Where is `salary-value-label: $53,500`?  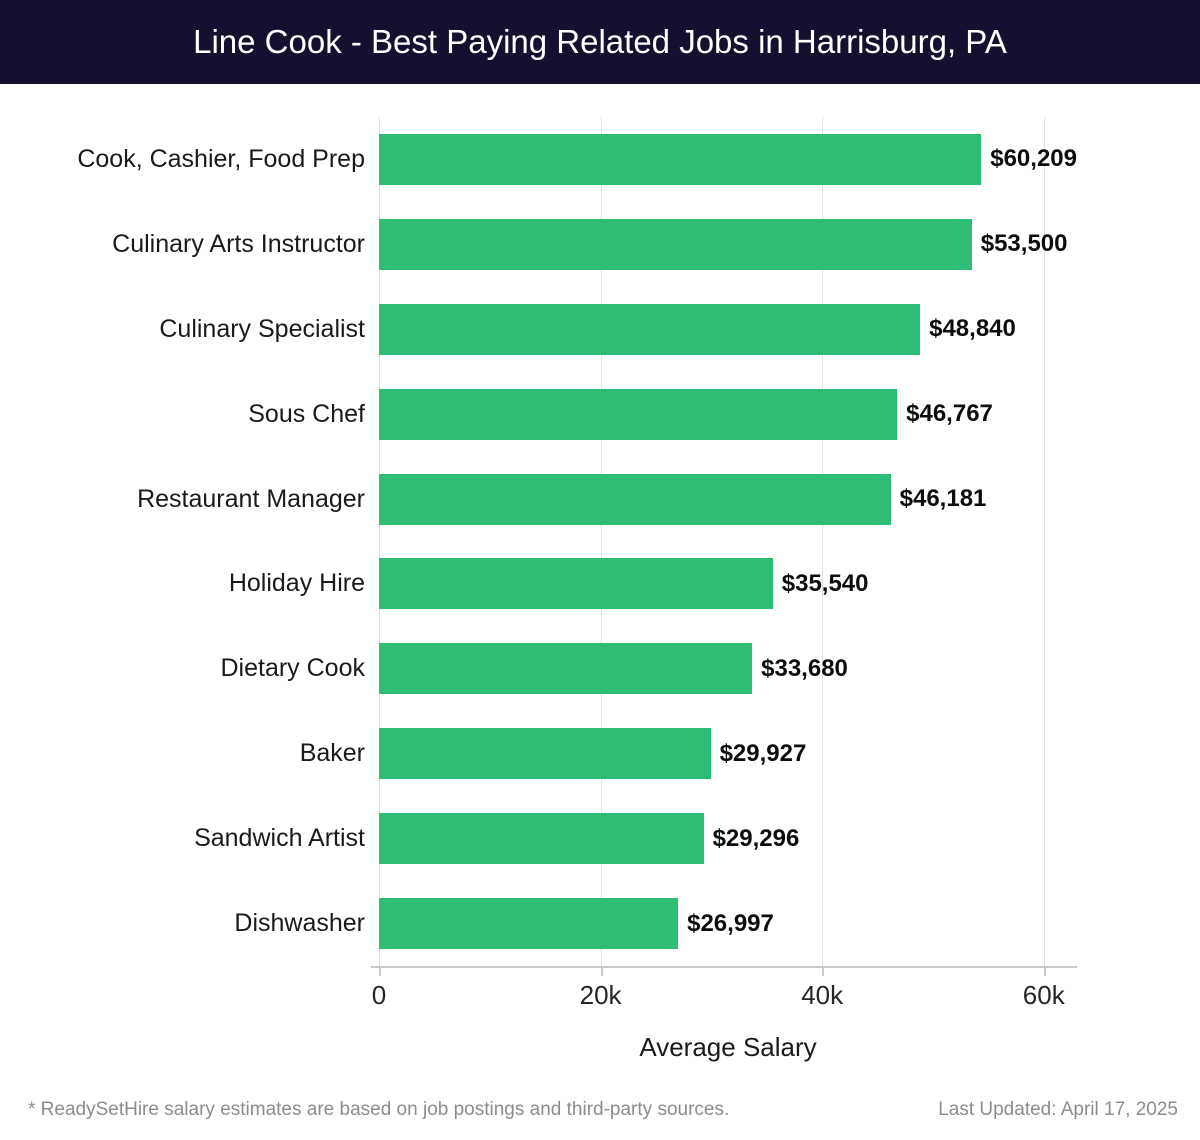 salary-value-label: $53,500 is located at coordinates (1024, 244).